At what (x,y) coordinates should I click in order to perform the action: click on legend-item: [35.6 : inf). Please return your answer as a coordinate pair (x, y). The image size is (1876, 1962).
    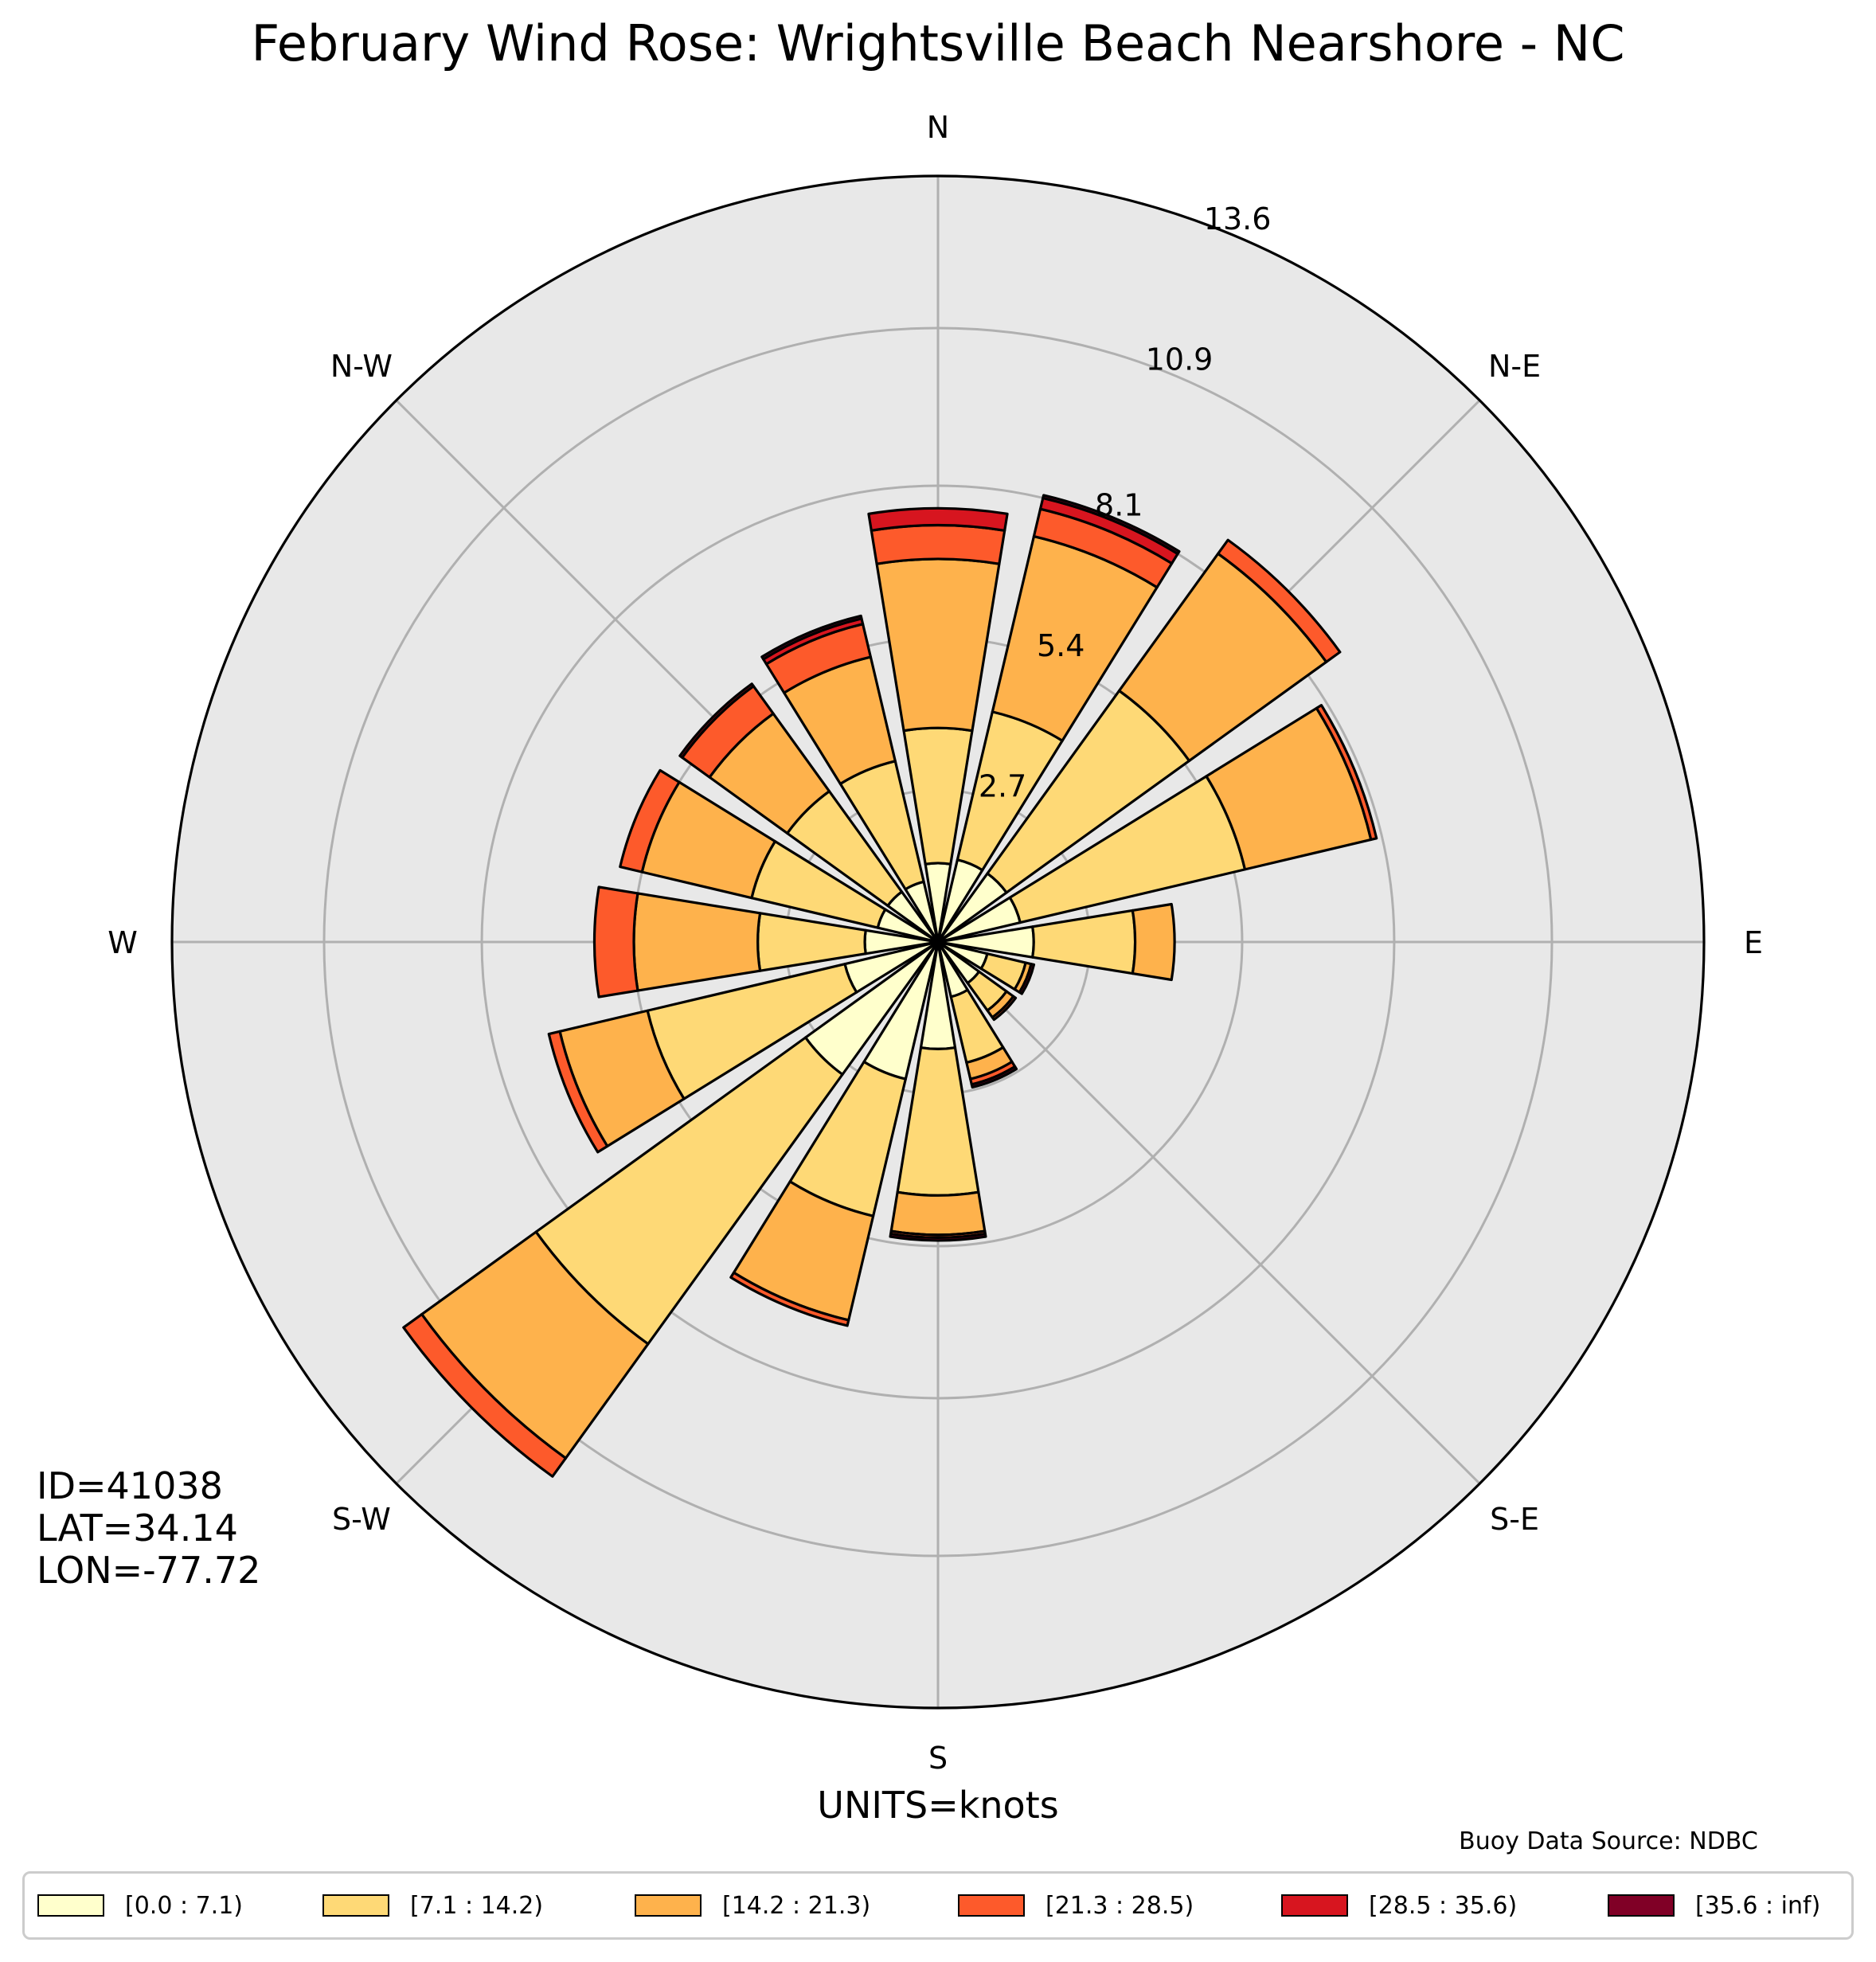
    Looking at the image, I should click on (1714, 1905).